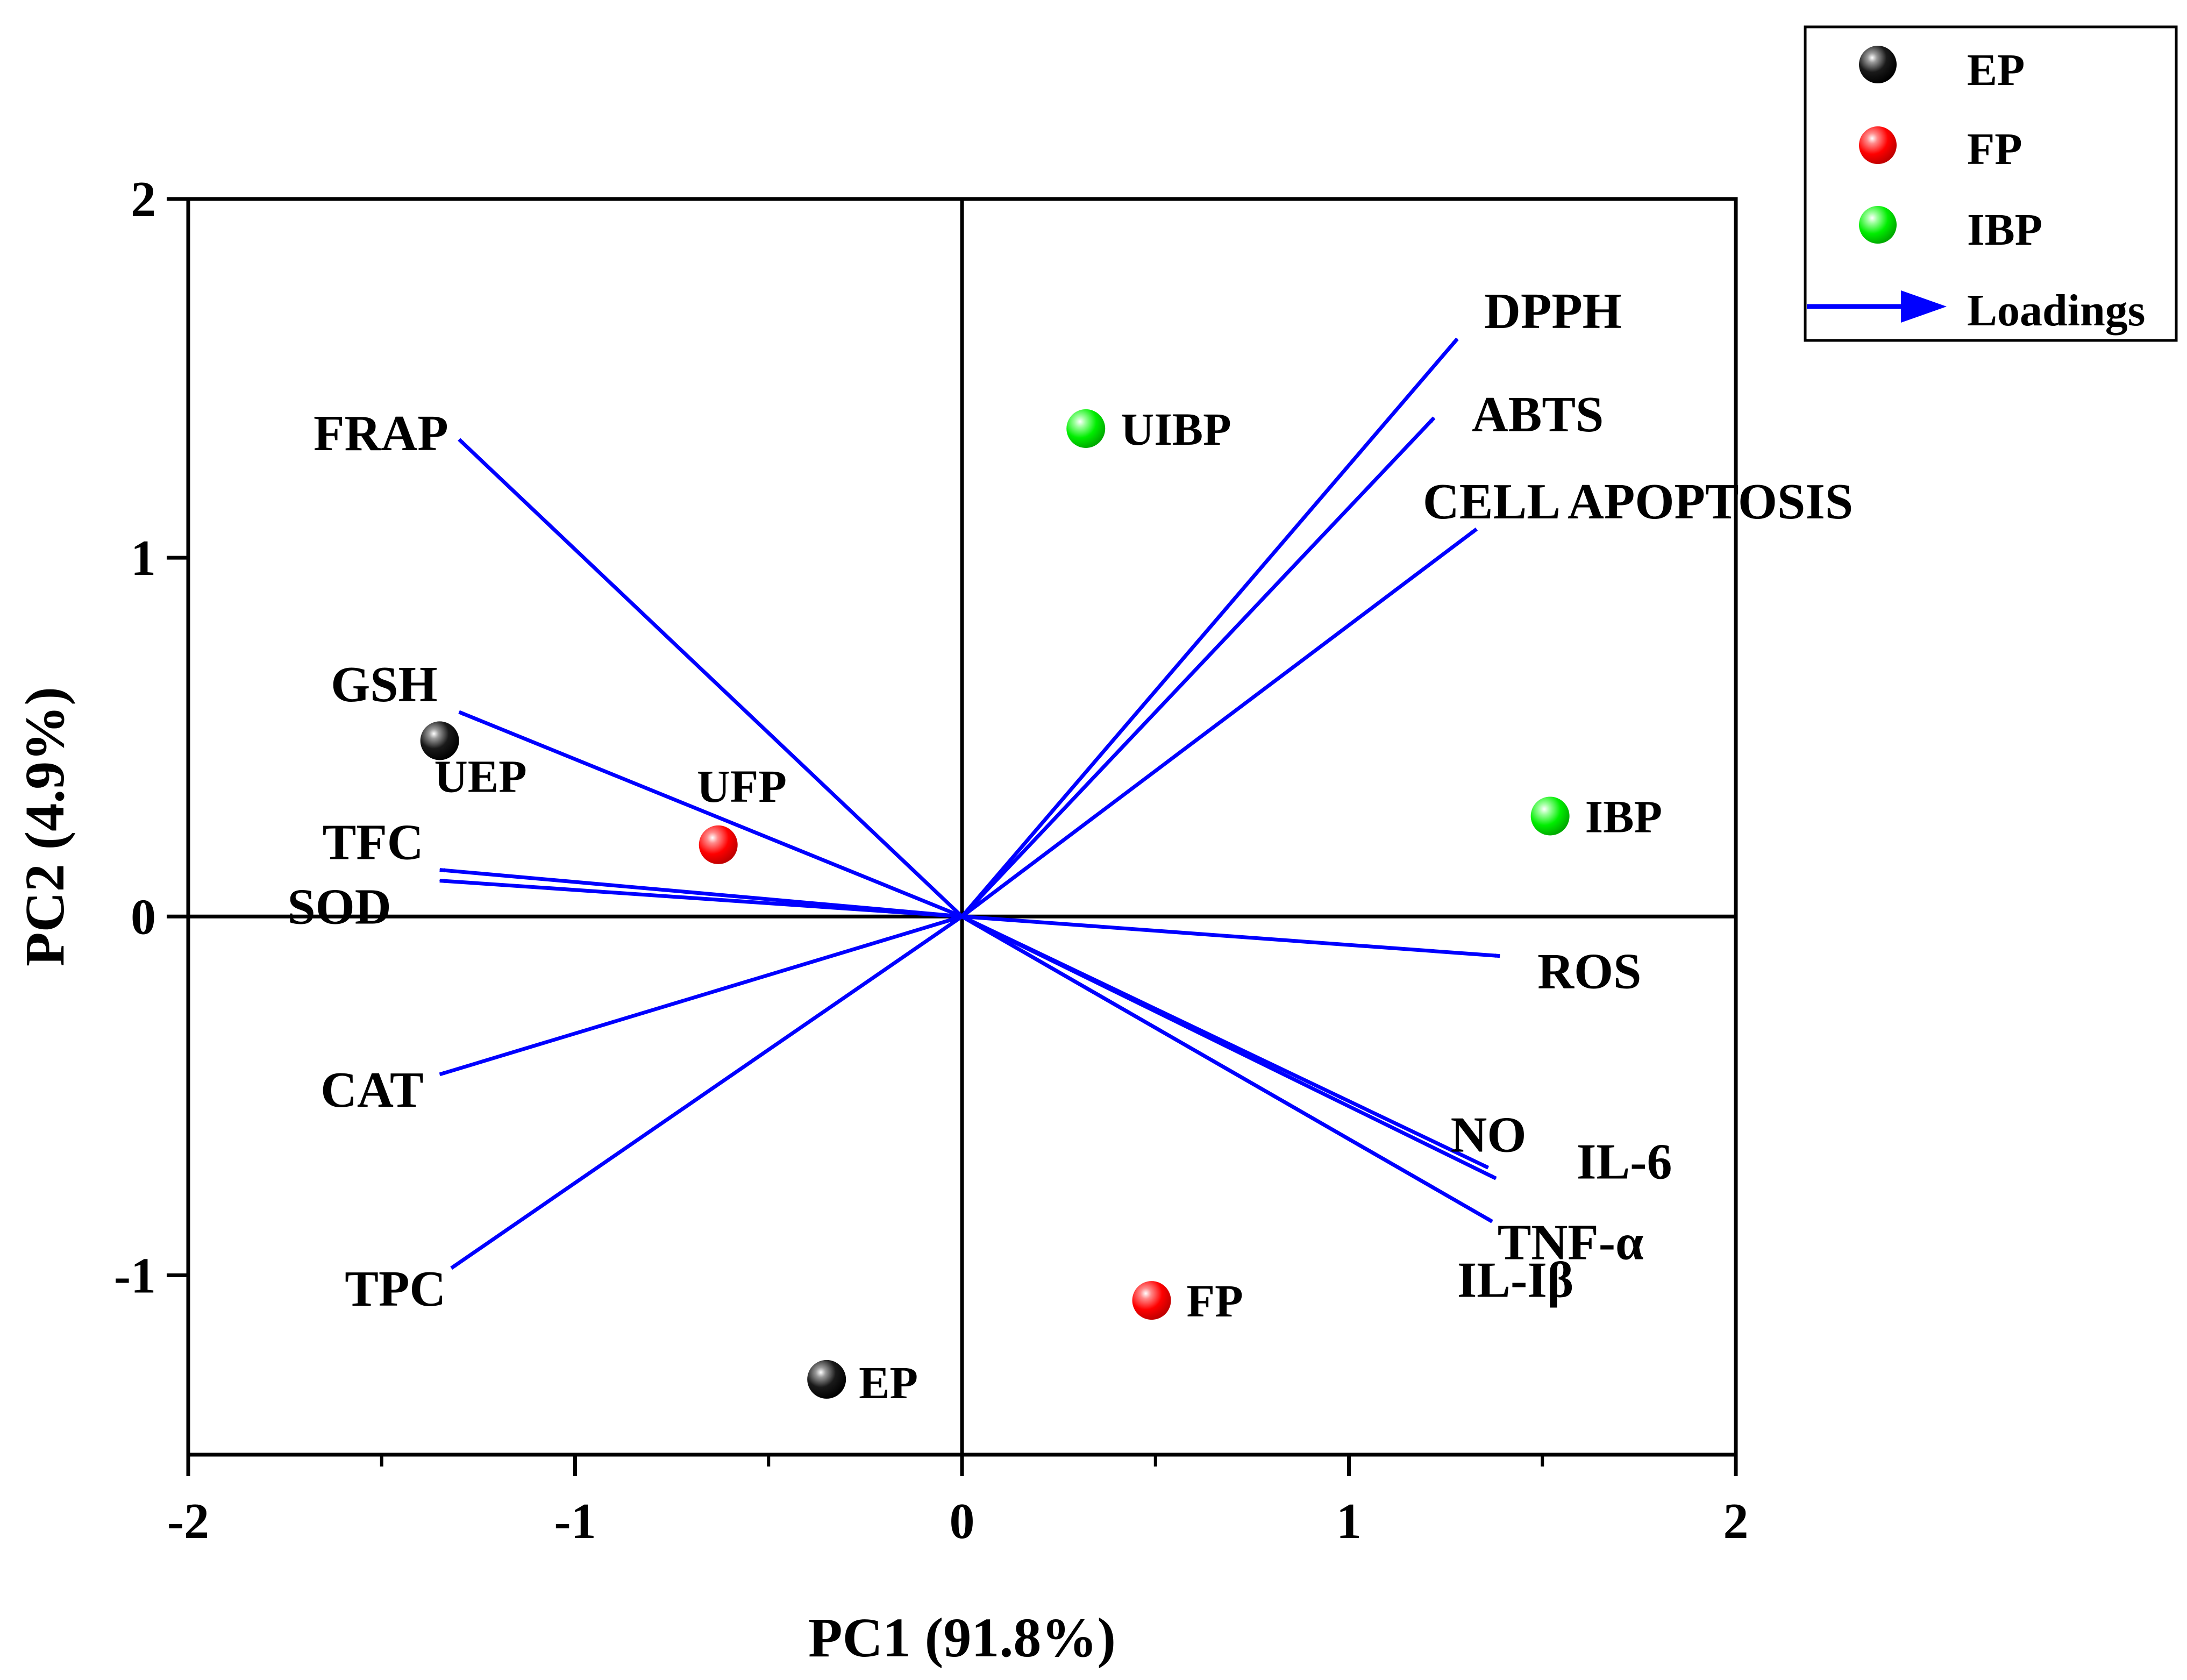 The height and width of the screenshot is (1680, 2187). What do you see at coordinates (481, 776) in the screenshot?
I see `score-label-uep: UEP` at bounding box center [481, 776].